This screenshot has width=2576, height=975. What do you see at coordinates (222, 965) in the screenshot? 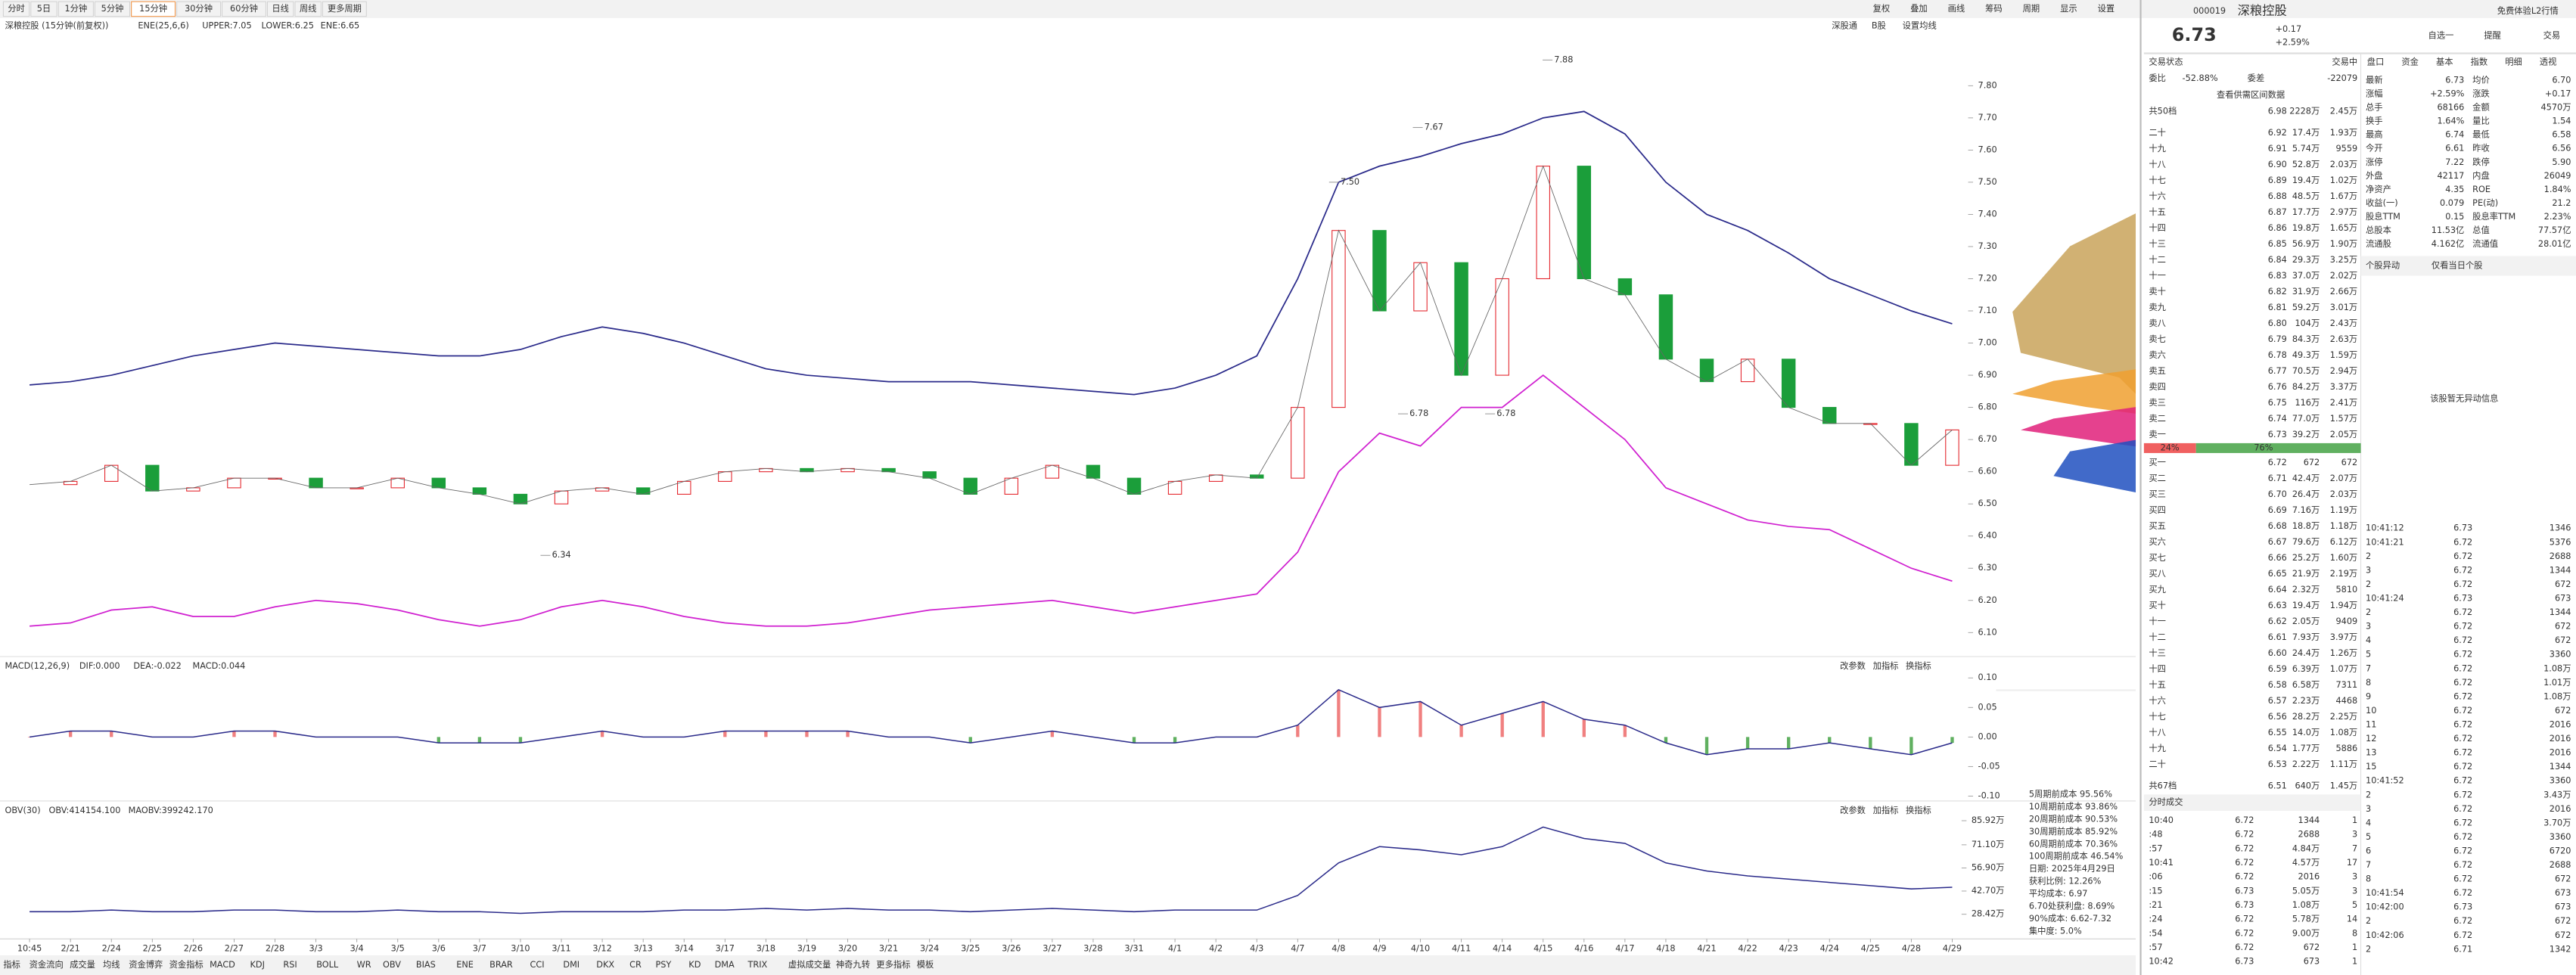
I see `indicator-tab: MACD` at bounding box center [222, 965].